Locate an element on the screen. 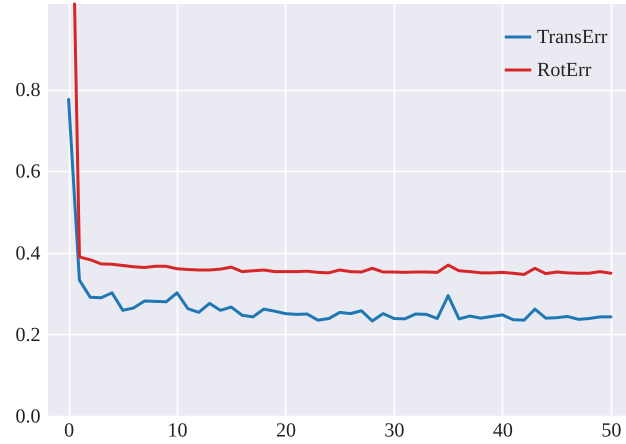 The image size is (626, 444). x-tick-label: 50 is located at coordinates (611, 431).